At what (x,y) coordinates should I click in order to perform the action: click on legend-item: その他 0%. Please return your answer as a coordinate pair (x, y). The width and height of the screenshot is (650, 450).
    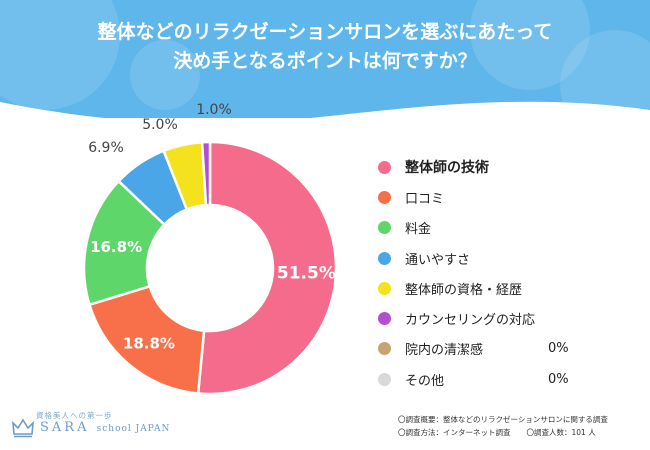
    Looking at the image, I should click on (503, 379).